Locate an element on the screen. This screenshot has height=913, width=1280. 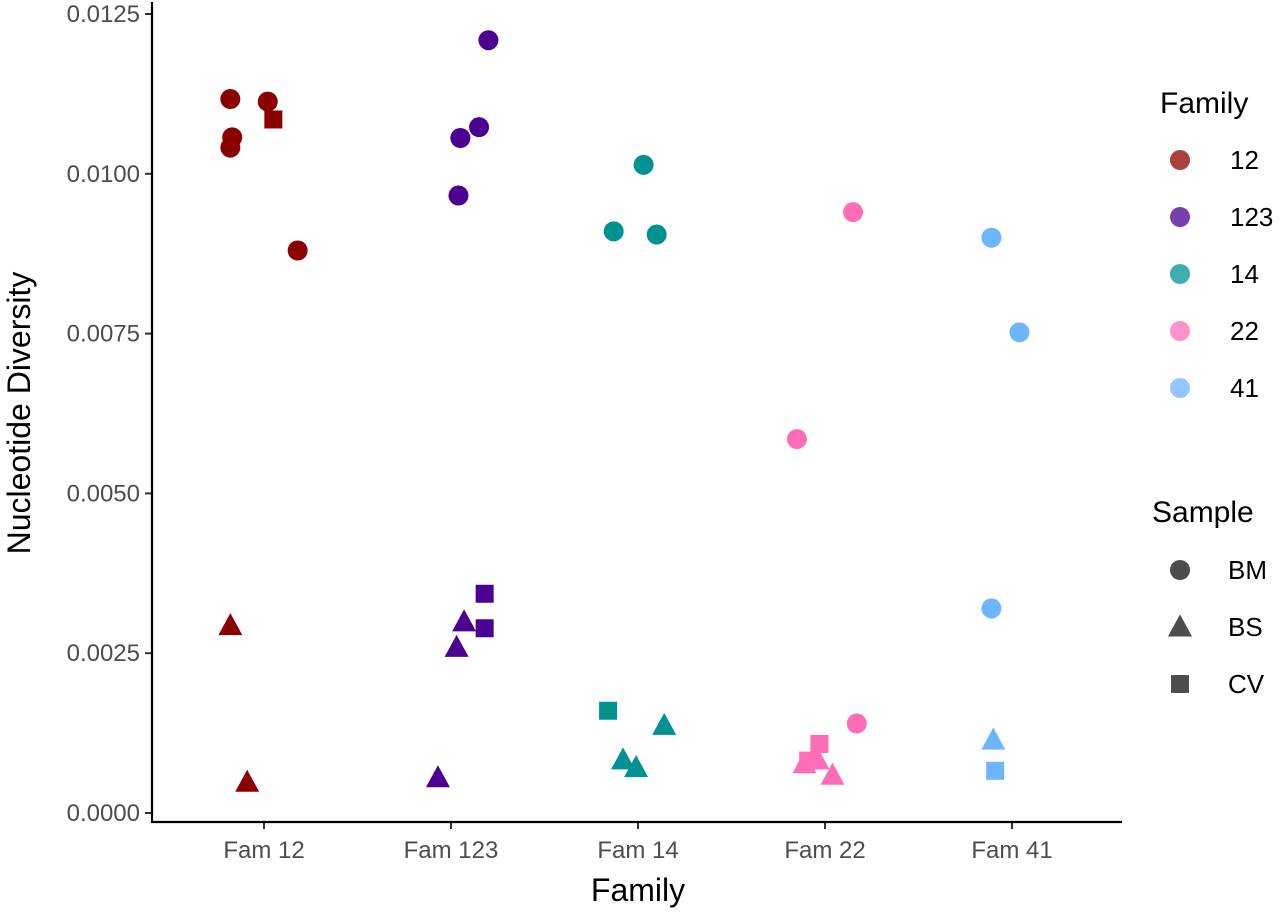
legend-family-label: 41 is located at coordinates (1244, 388).